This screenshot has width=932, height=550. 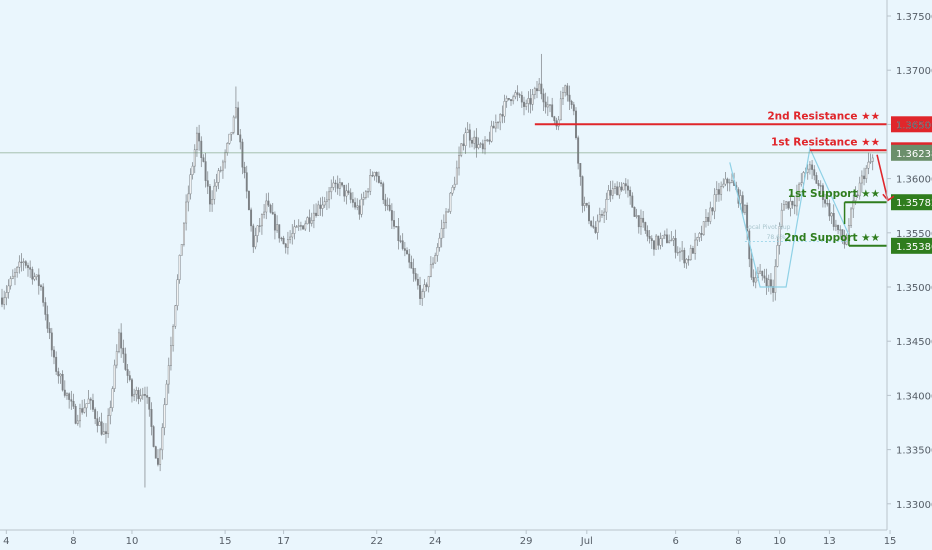 What do you see at coordinates (914, 451) in the screenshot?
I see `y-tick-label: 1.33500` at bounding box center [914, 451].